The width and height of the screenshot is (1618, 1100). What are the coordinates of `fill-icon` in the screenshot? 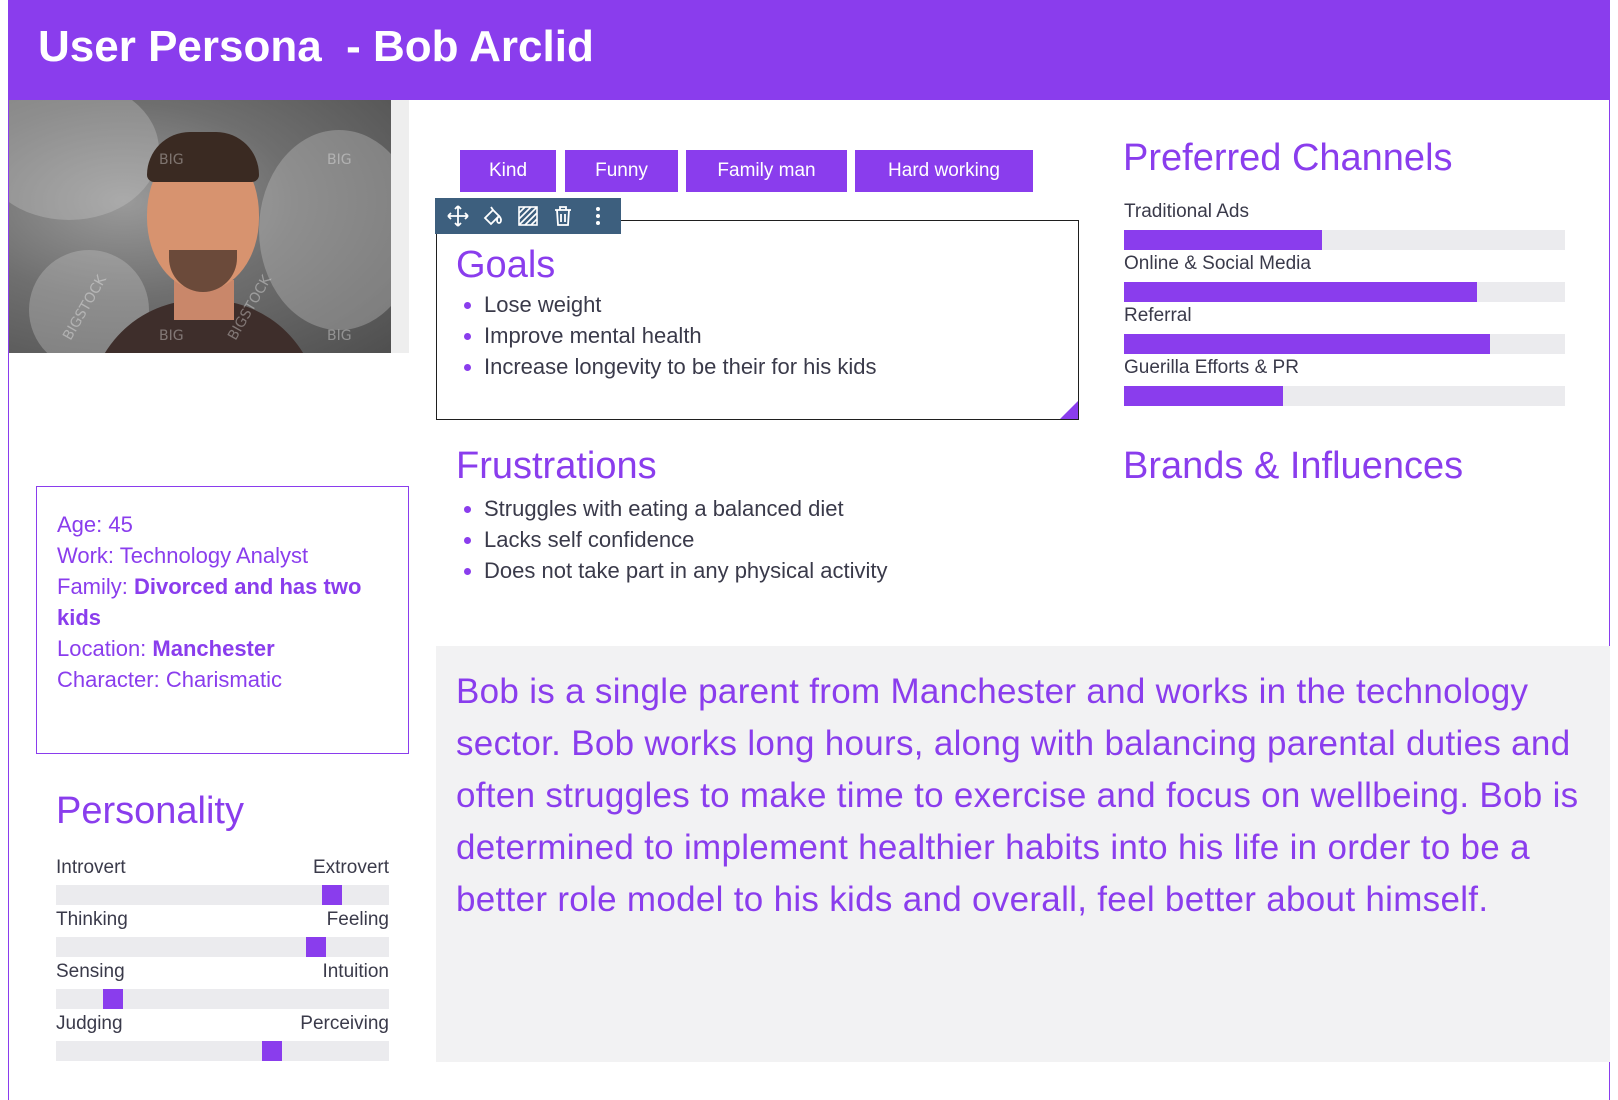 It's located at (493, 216).